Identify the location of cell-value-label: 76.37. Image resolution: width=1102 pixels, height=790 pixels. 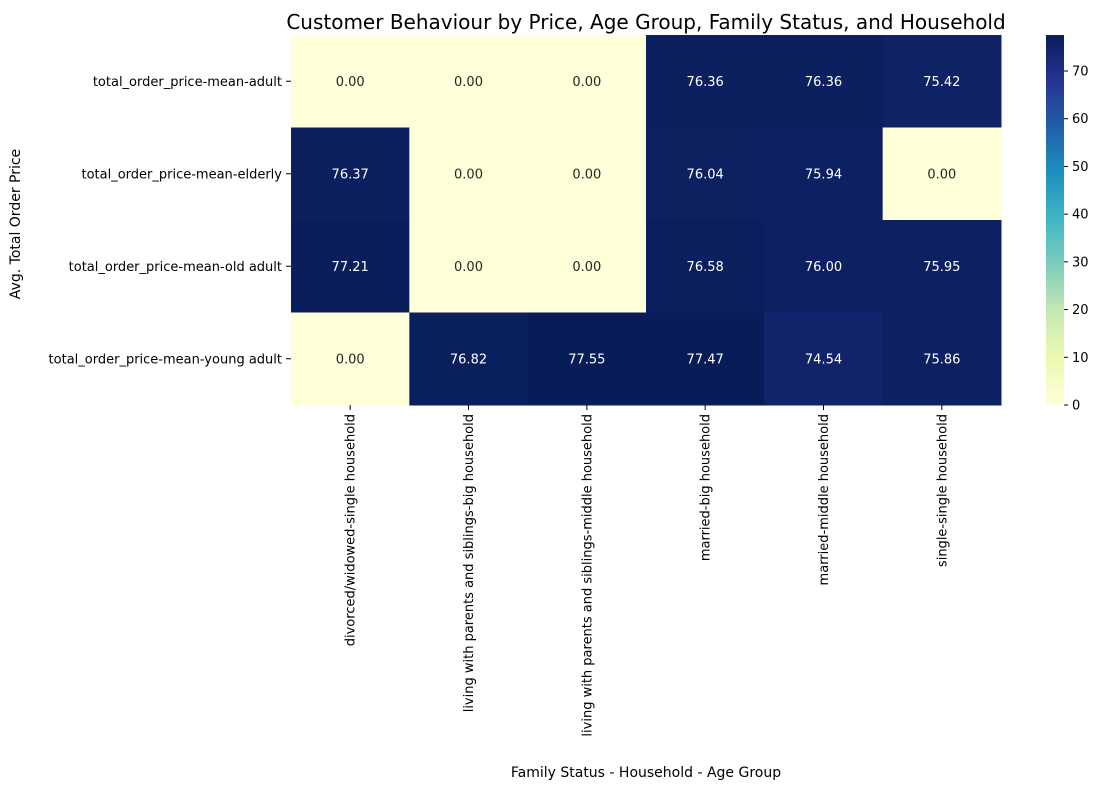
(350, 174).